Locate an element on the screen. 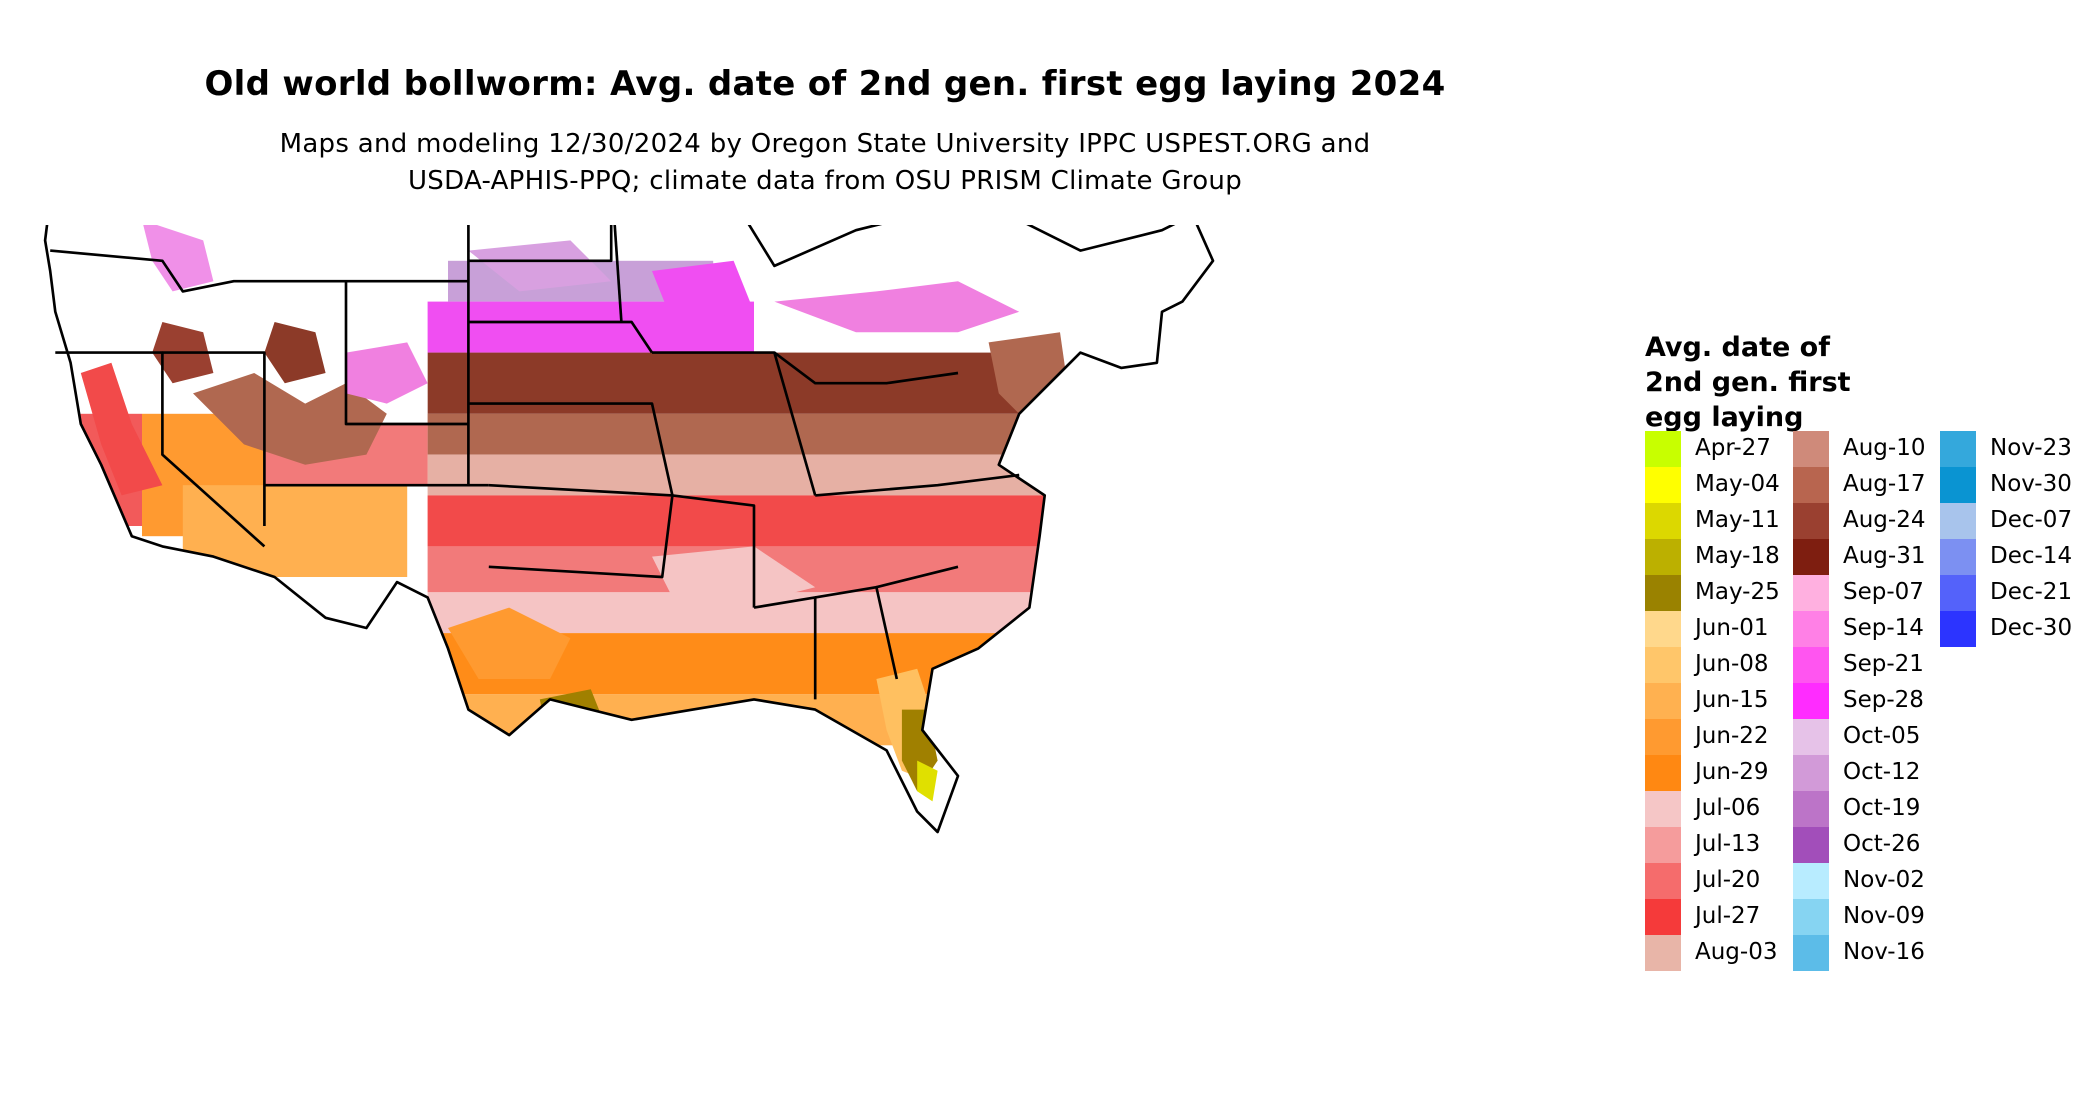  legend-label: Jun-22 is located at coordinates (1732, 736).